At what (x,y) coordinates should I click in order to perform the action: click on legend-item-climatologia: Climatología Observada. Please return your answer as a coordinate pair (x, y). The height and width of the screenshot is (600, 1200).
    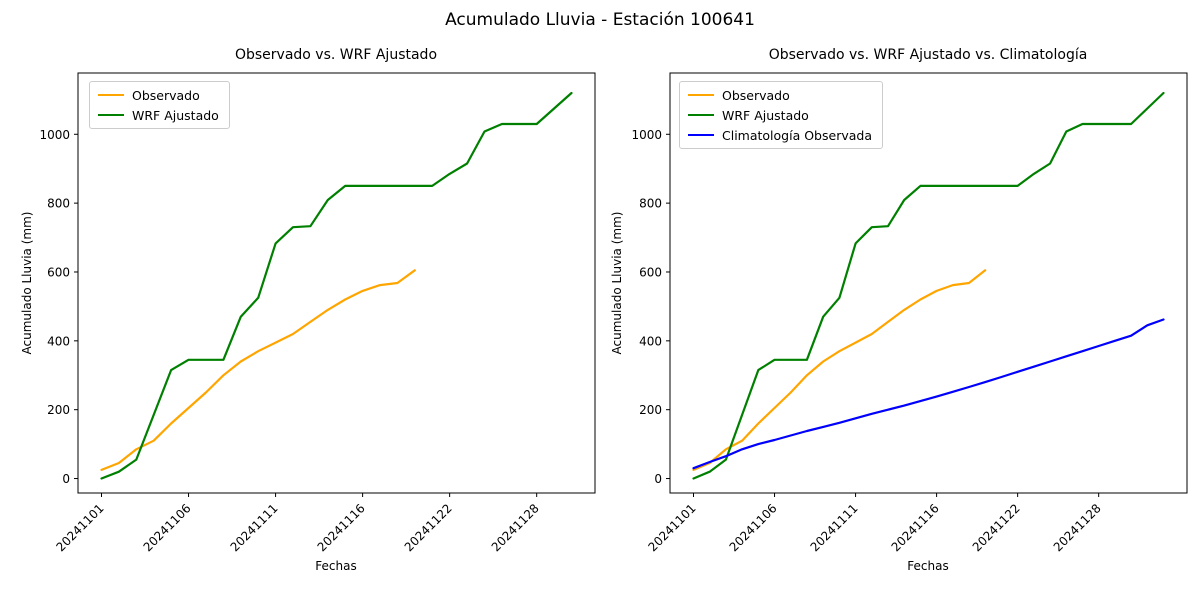
    Looking at the image, I should click on (780, 135).